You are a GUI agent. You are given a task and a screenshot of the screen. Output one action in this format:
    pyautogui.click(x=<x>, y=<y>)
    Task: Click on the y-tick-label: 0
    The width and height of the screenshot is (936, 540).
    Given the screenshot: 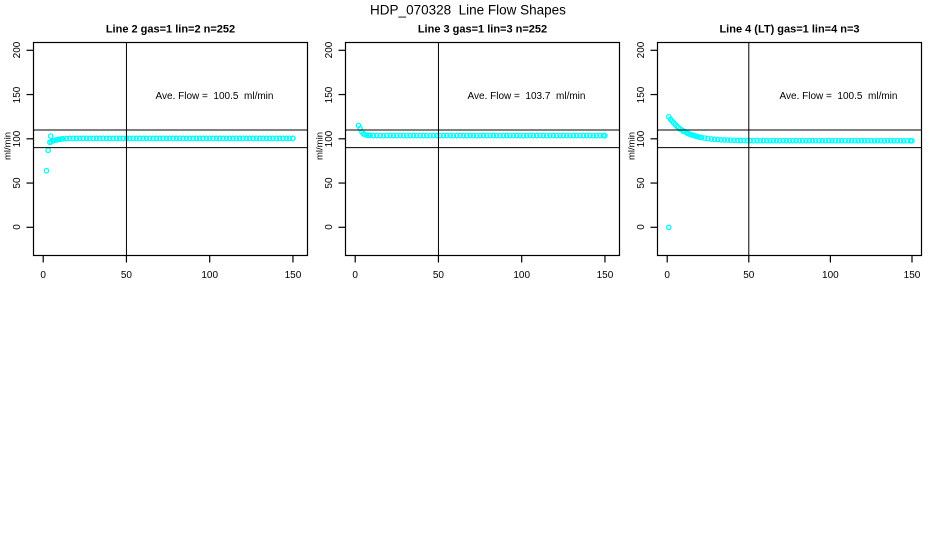 What is the action you would take?
    pyautogui.click(x=641, y=227)
    